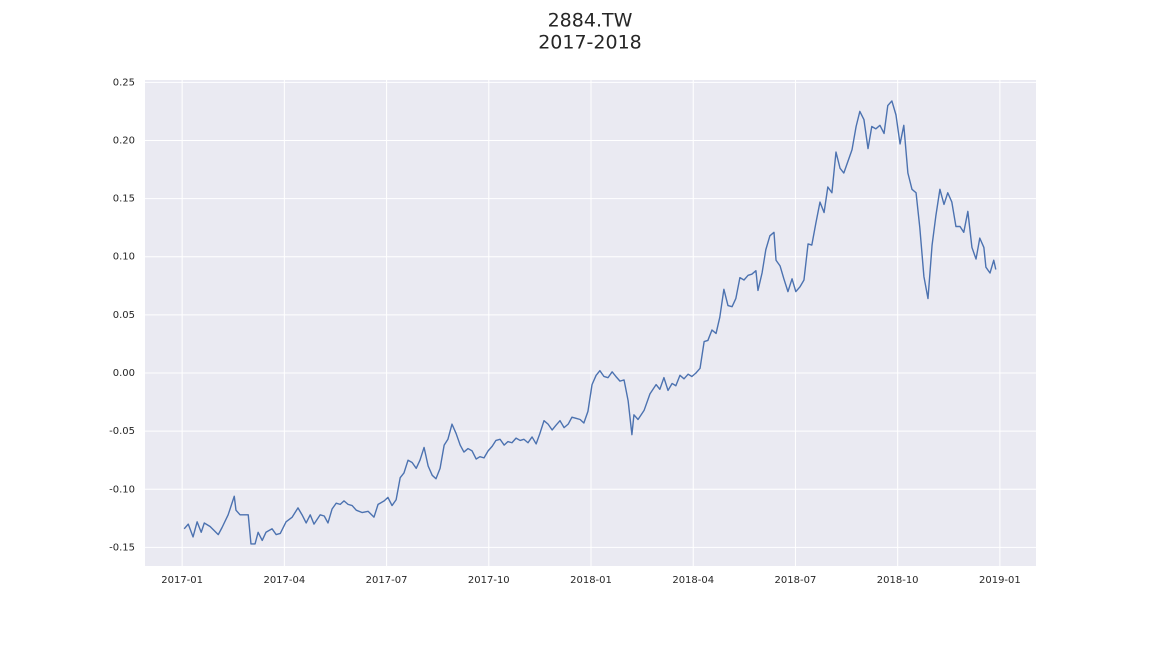 The height and width of the screenshot is (648, 1152). What do you see at coordinates (284, 580) in the screenshot?
I see `x-tick-label: 2017-04` at bounding box center [284, 580].